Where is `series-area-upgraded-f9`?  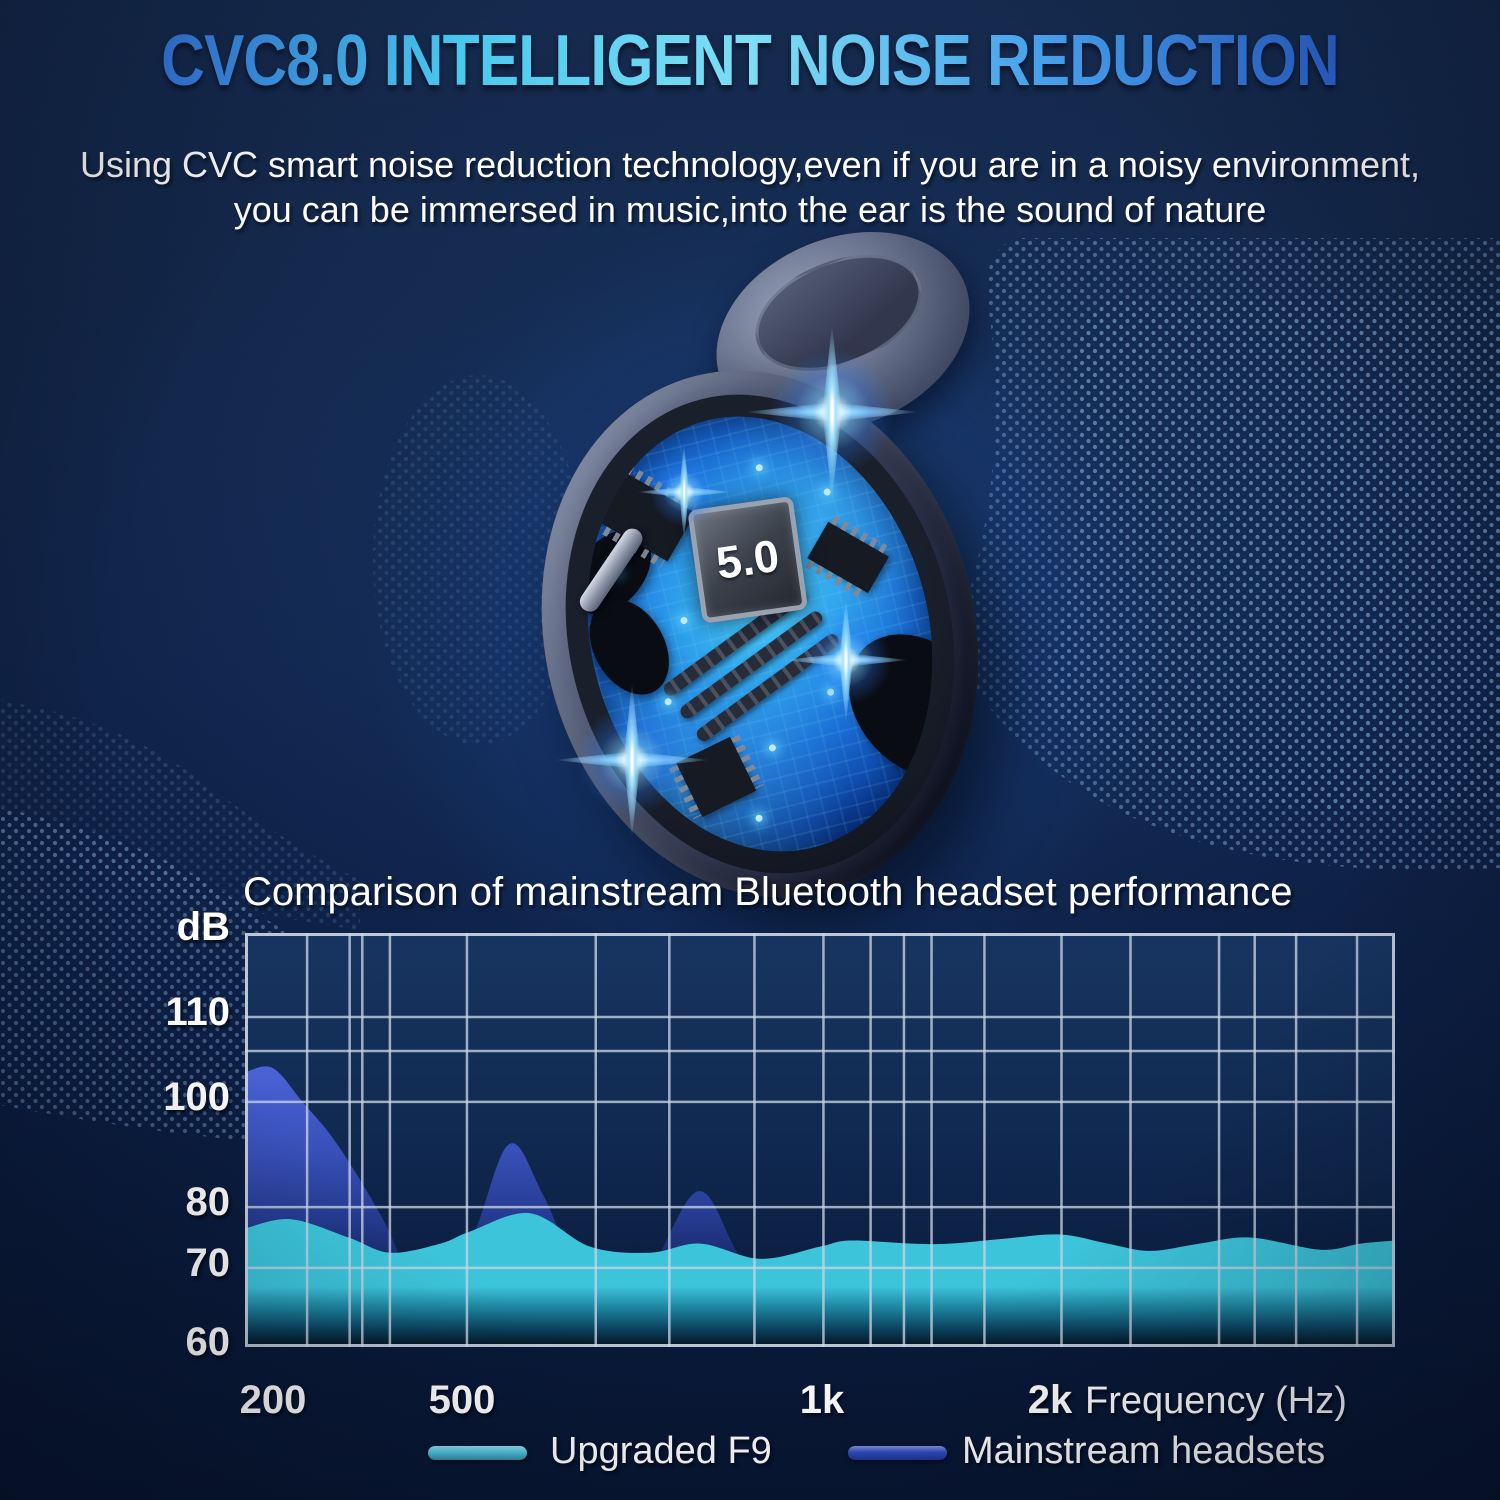 series-area-upgraded-f9 is located at coordinates (820, 1279).